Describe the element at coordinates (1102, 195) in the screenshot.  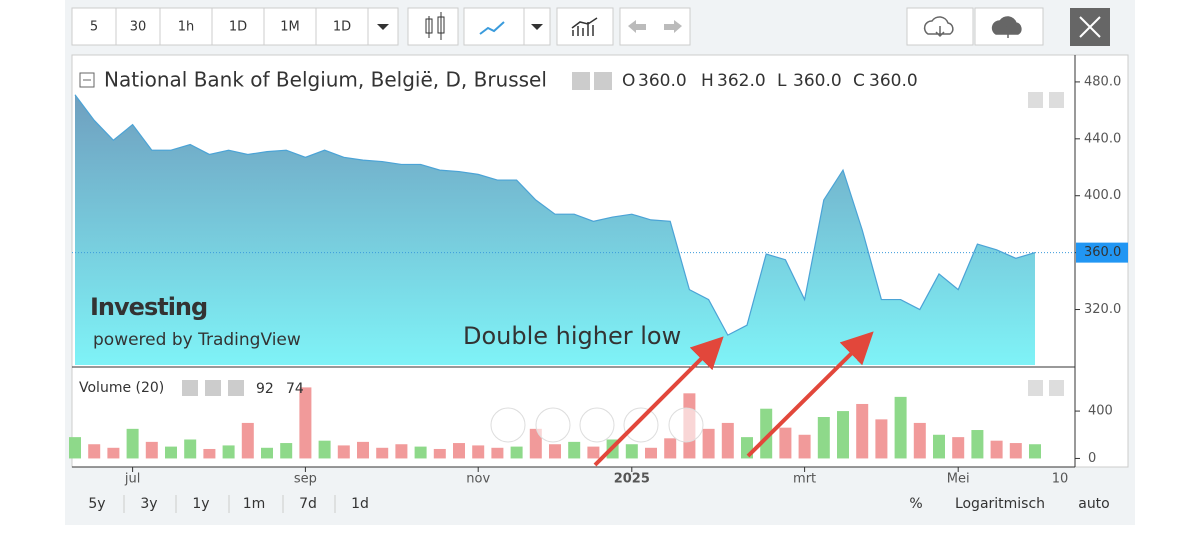
I see `y-tick-label: 400.0` at that location.